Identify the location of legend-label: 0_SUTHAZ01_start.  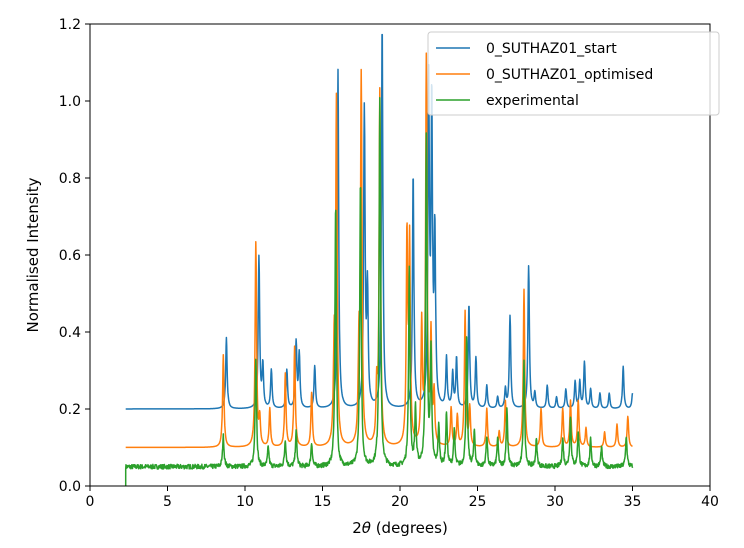
(551, 49).